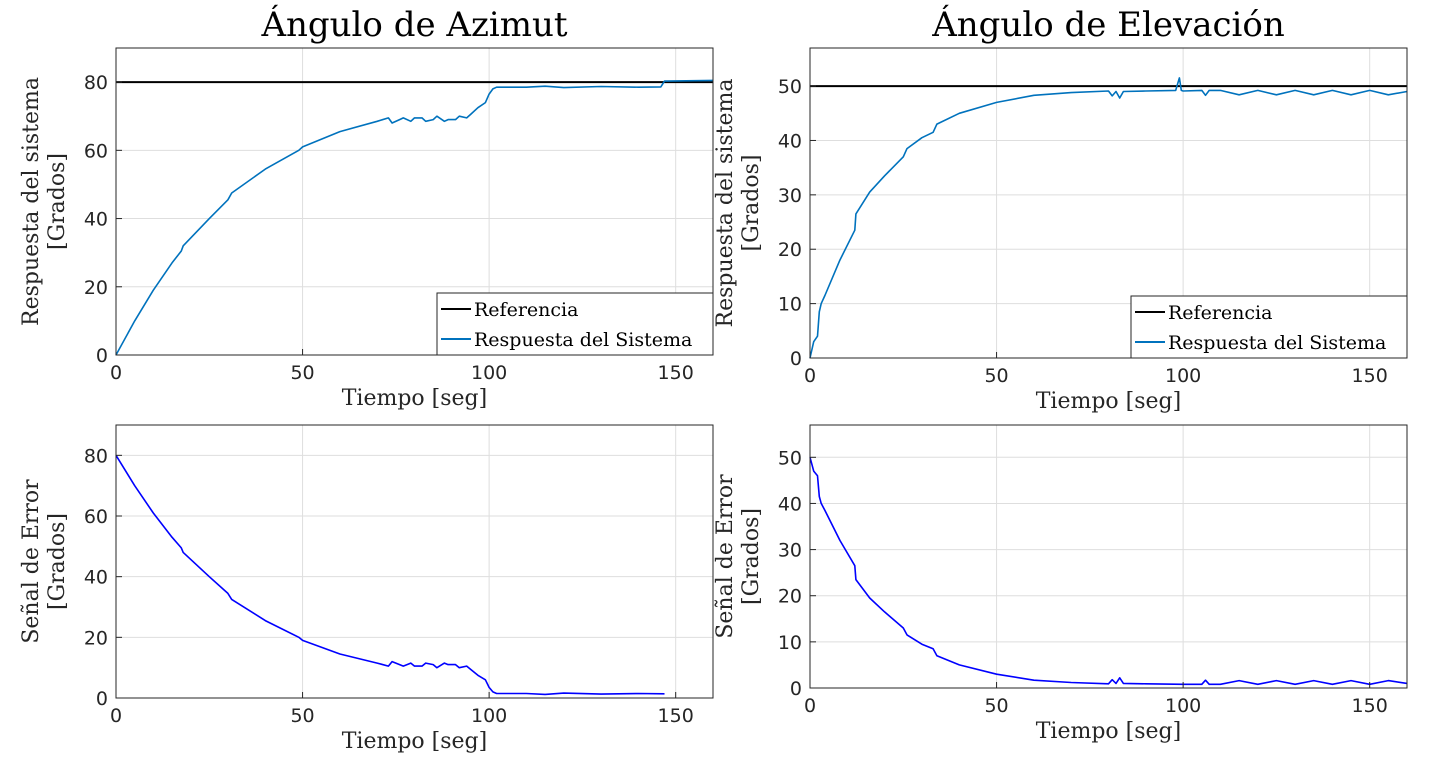 This screenshot has width=1434, height=758. I want to click on chart-title: Ángulo de Azimut, so click(413, 24).